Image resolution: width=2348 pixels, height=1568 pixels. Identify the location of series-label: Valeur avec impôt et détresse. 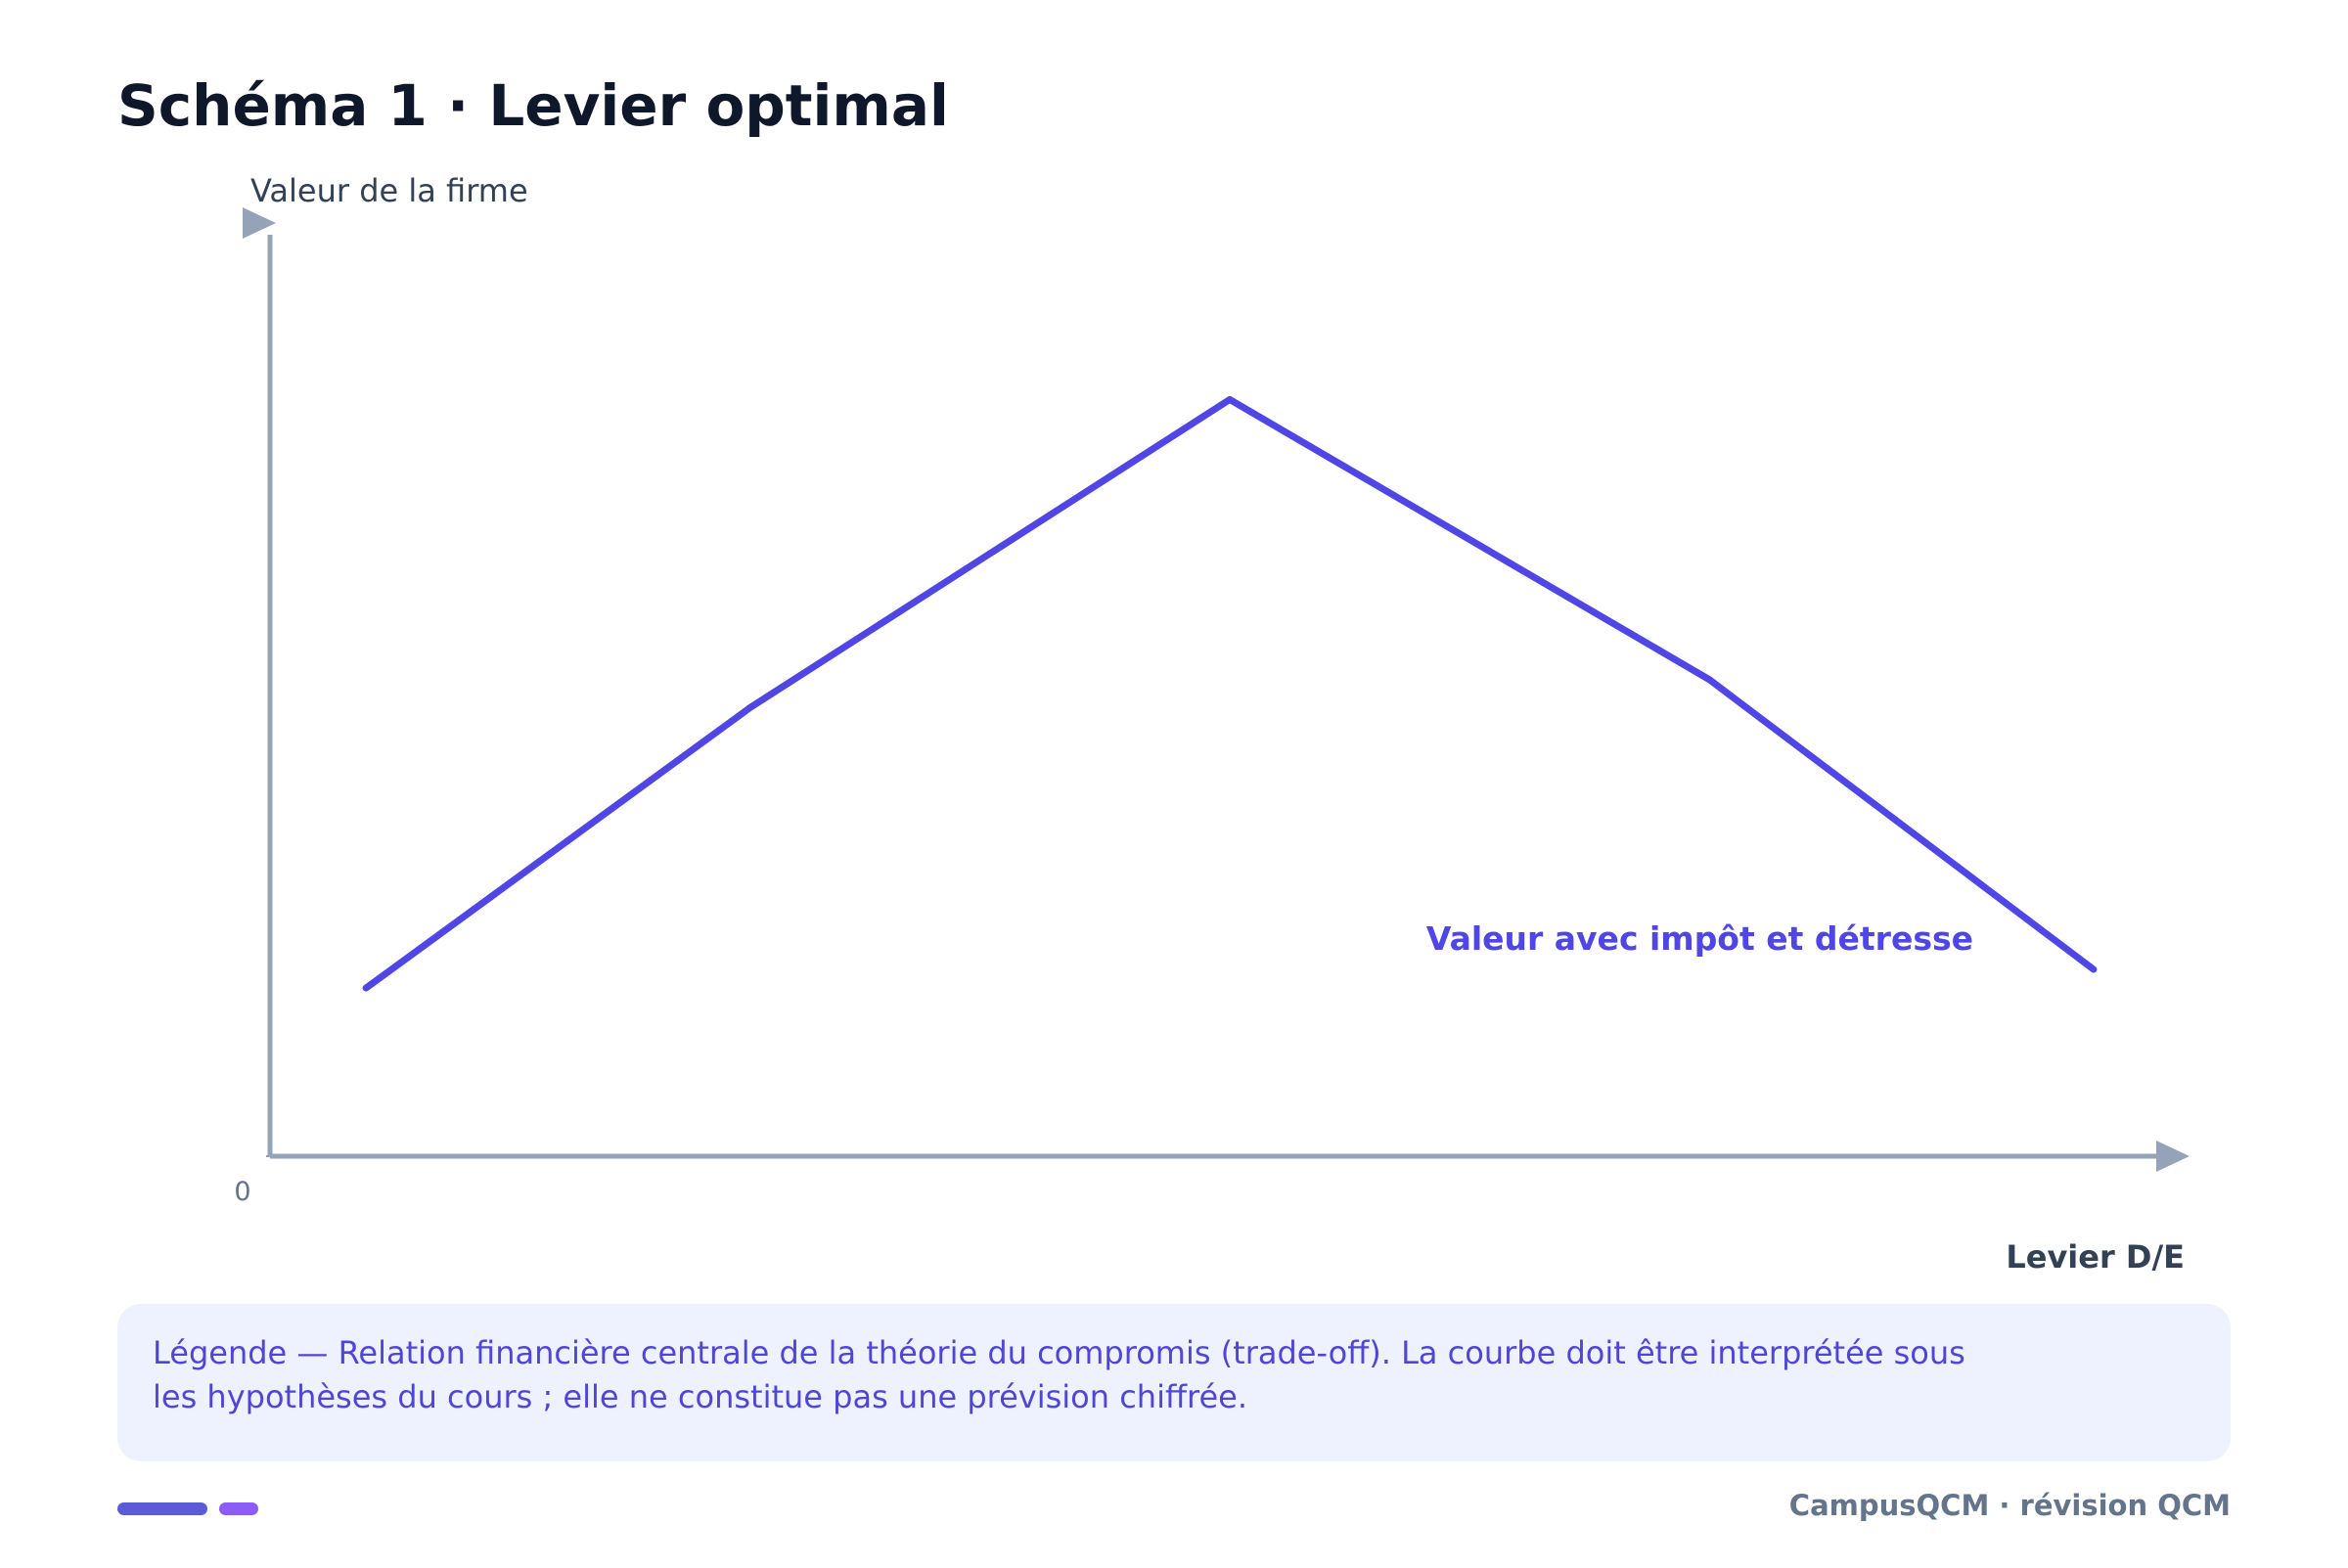
(1699, 938).